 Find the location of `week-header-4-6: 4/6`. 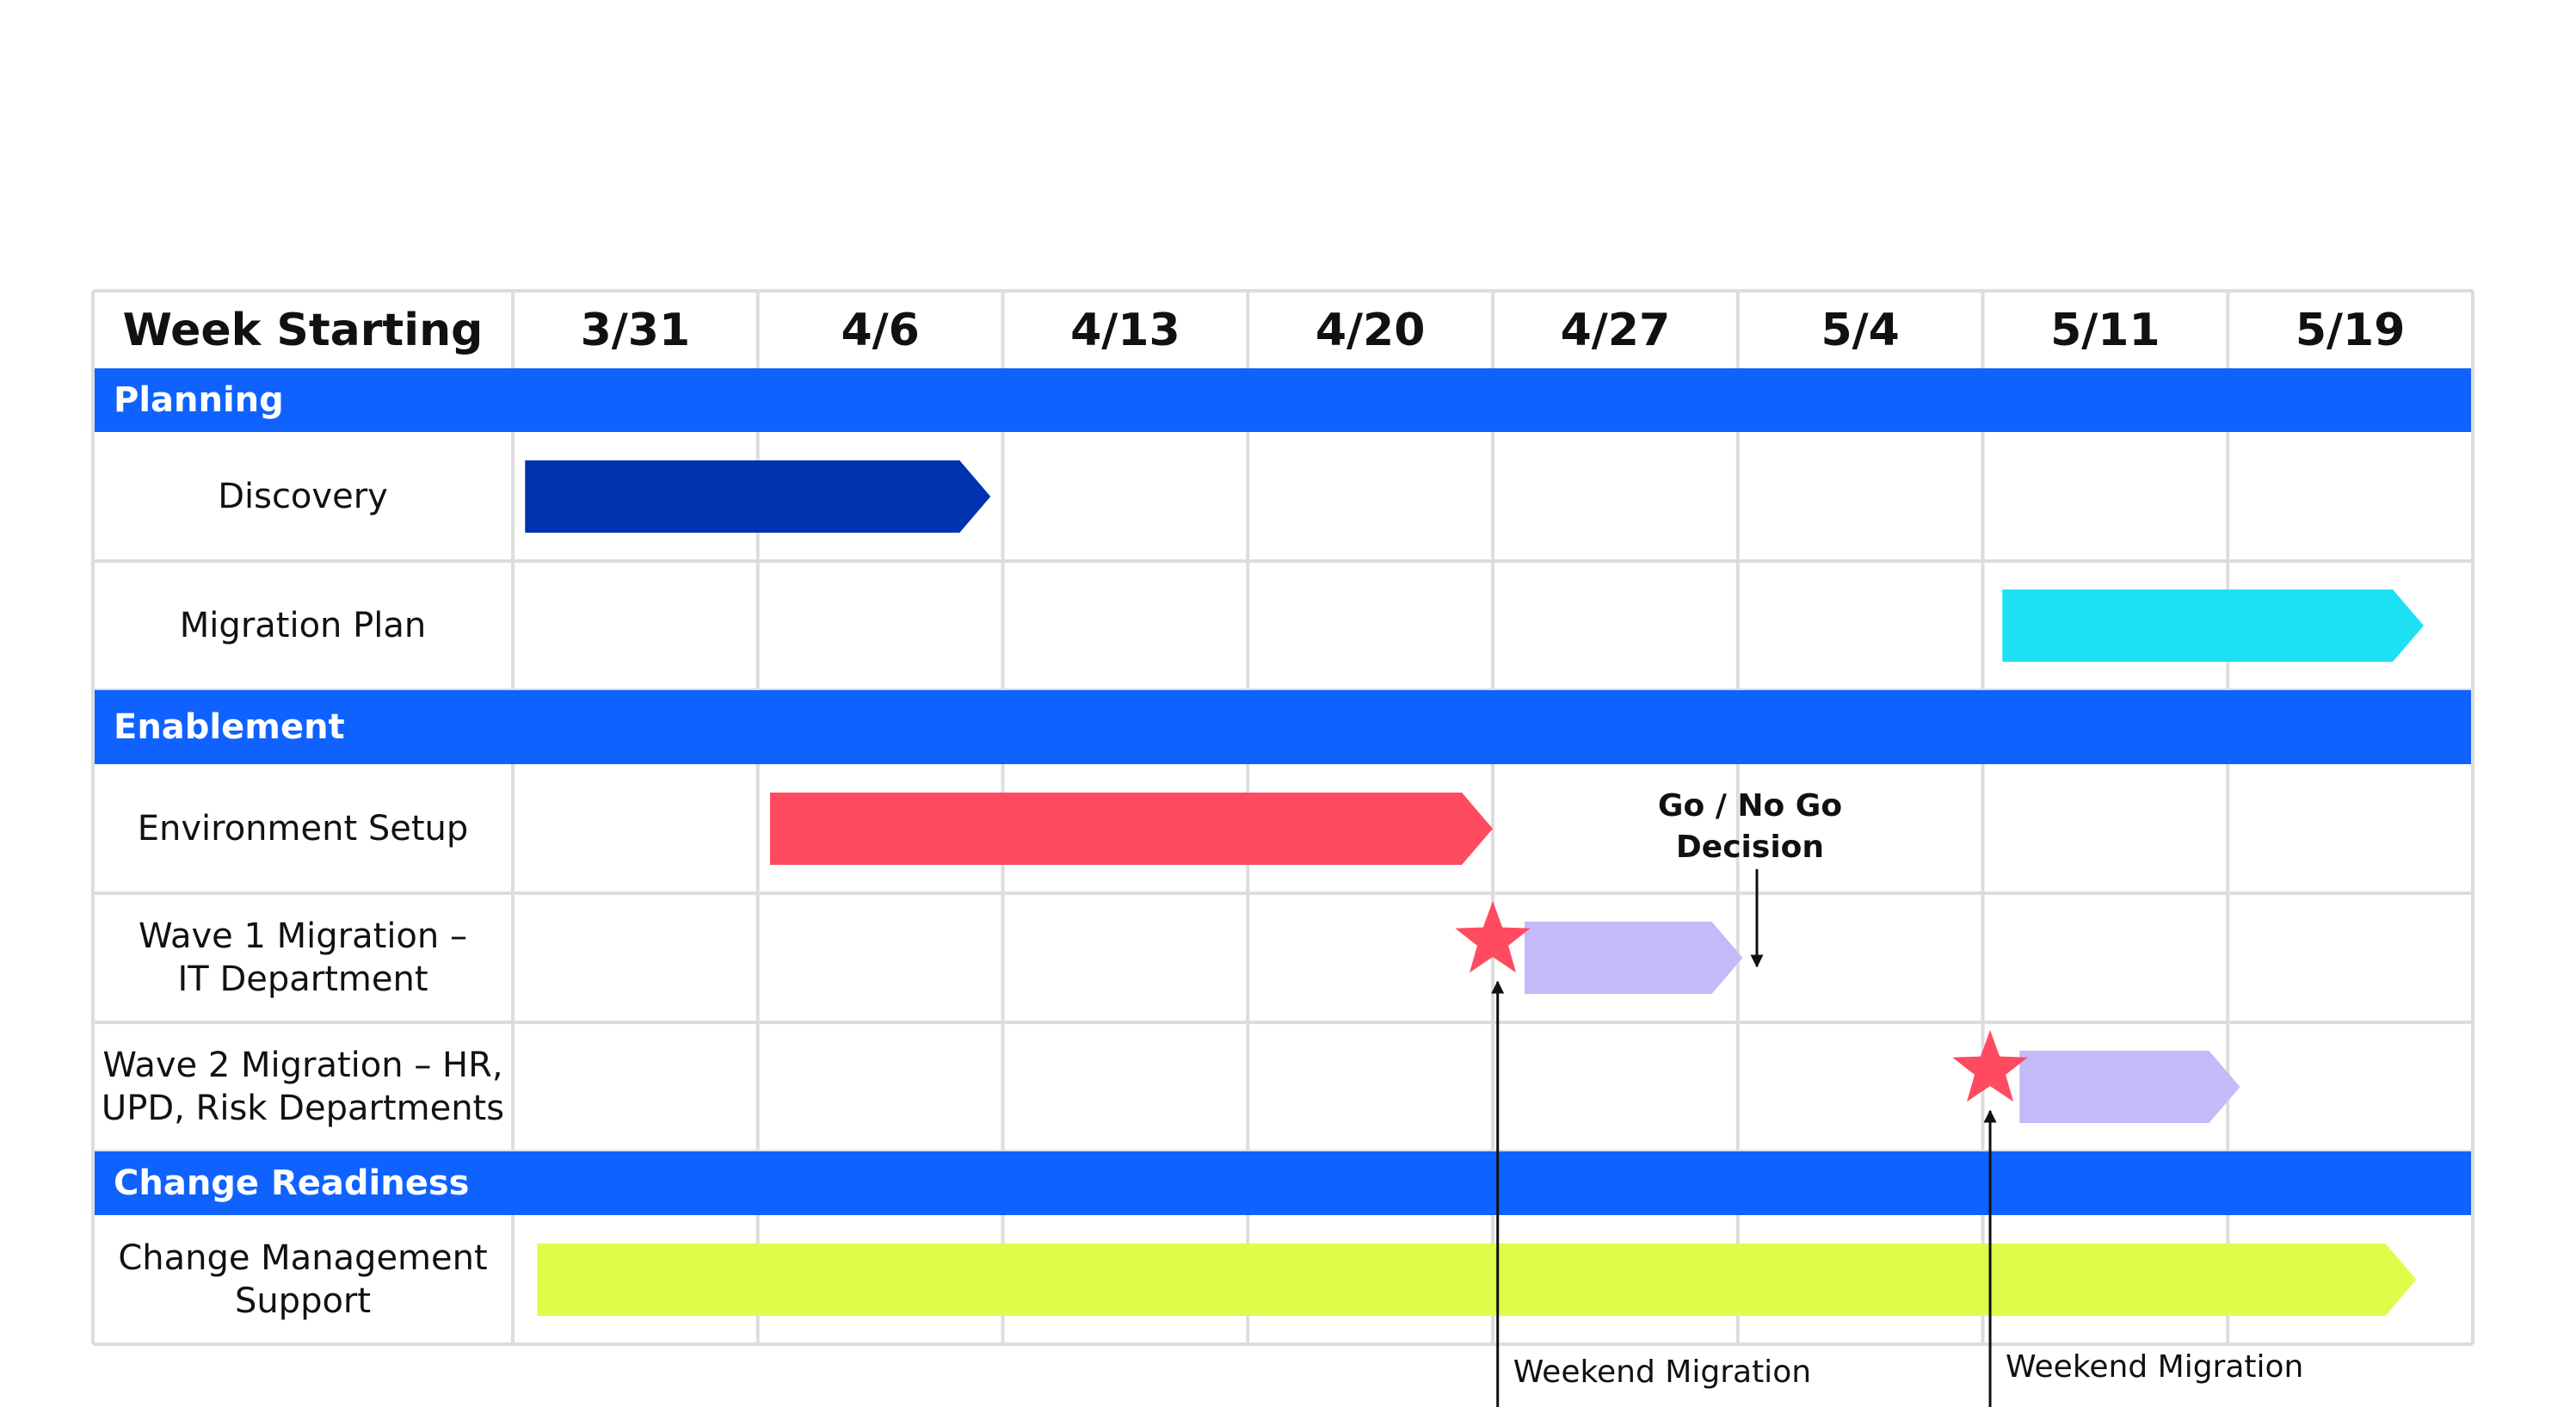

week-header-4-6: 4/6 is located at coordinates (880, 330).